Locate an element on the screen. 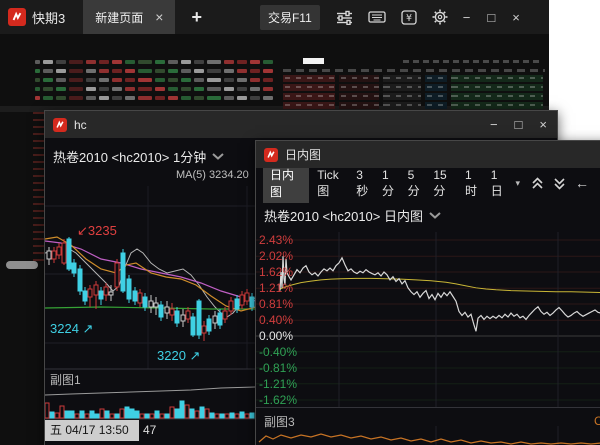 This screenshot has width=600, height=445. hc-titlebar: hc − □ × is located at coordinates (301, 124).